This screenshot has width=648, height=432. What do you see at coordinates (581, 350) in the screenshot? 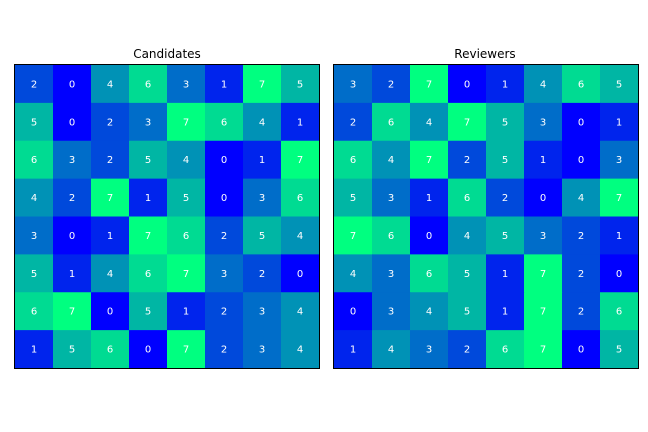
I see `reviewers-cell-label-r7-c6: 0` at bounding box center [581, 350].